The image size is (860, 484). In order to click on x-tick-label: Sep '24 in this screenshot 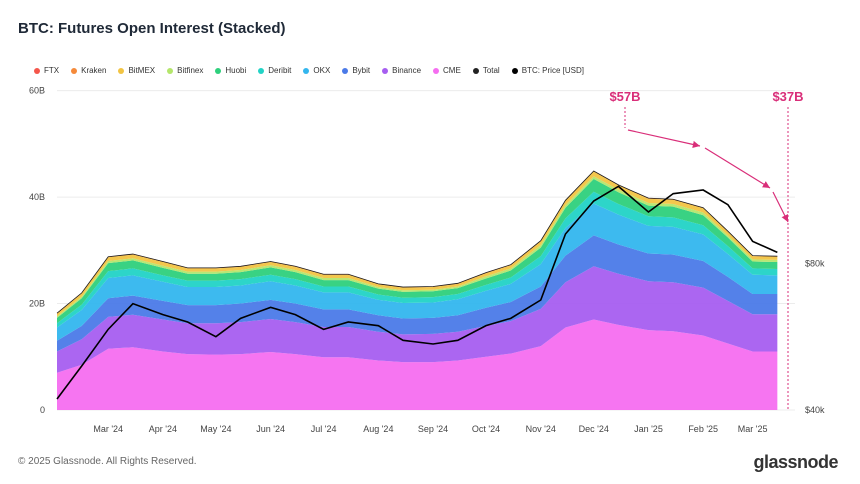, I will do `click(433, 429)`.